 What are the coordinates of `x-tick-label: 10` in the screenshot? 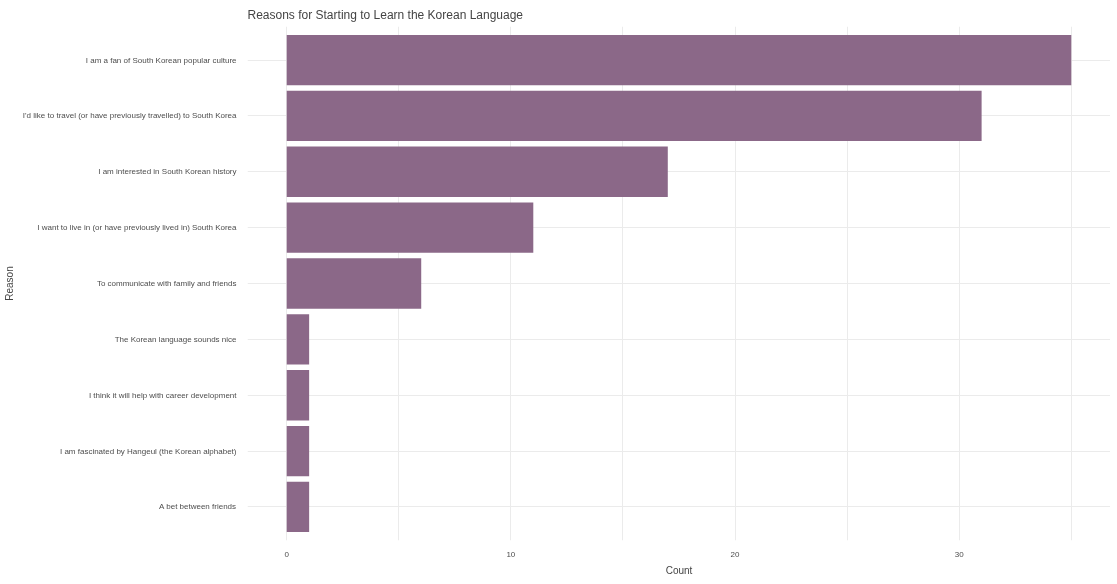 It's located at (511, 554).